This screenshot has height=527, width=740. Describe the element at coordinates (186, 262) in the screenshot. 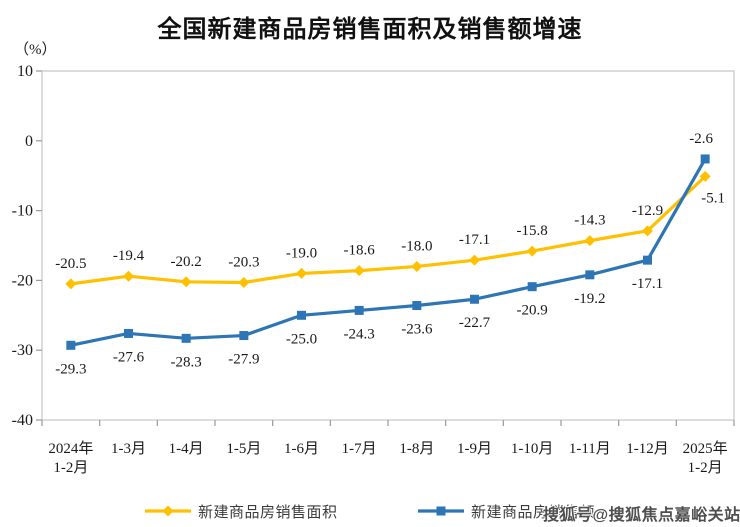

I see `data-point-label: -20.2` at that location.